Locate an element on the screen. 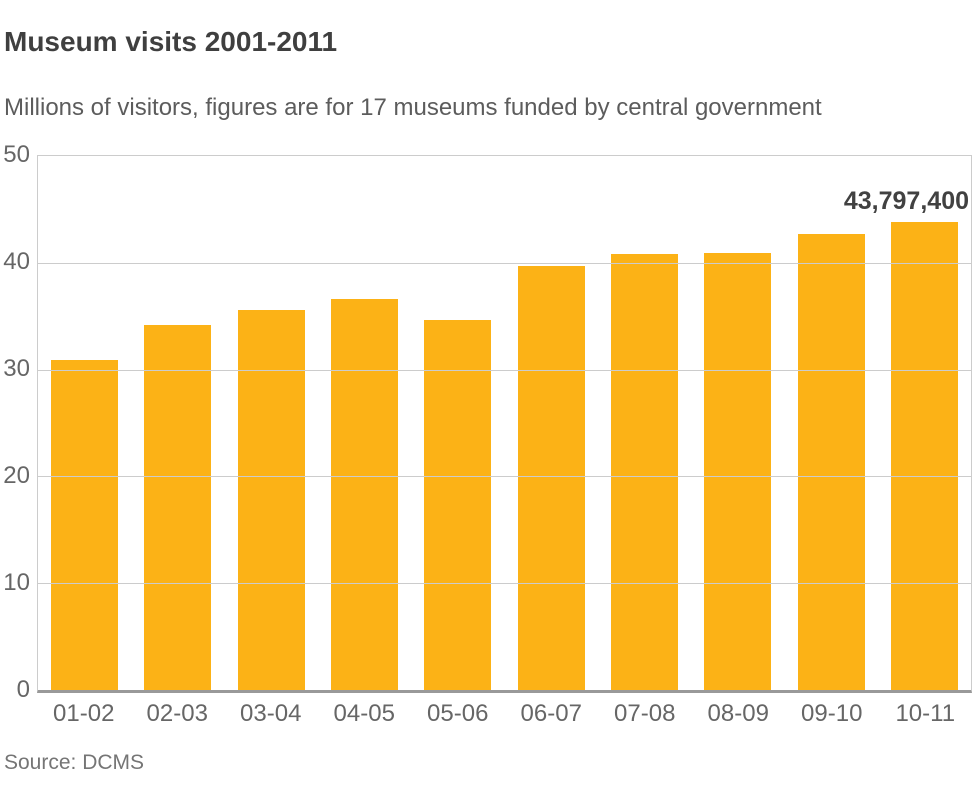 The image size is (976, 786). y-tick-label: 20 is located at coordinates (16, 475).